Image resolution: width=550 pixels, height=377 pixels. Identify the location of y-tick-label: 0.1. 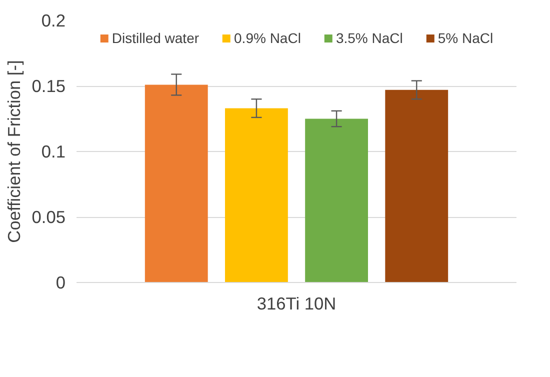
(53, 152).